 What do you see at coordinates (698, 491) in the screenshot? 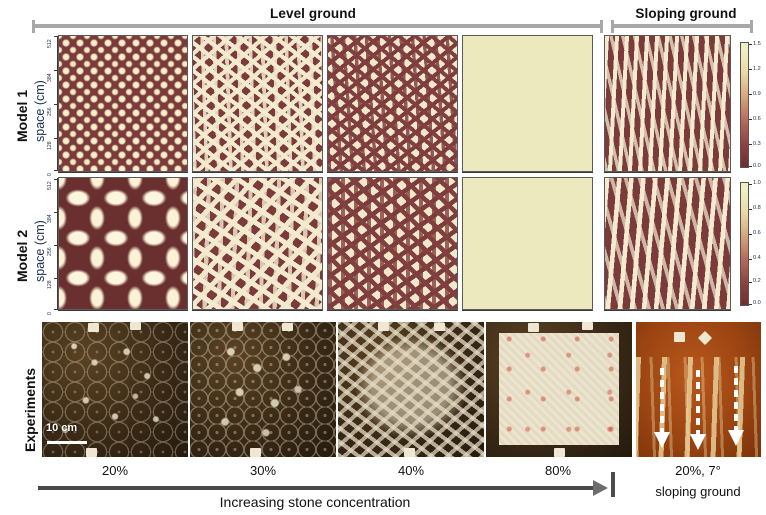
I see `concentration-label-sloping-line2: sloping ground` at bounding box center [698, 491].